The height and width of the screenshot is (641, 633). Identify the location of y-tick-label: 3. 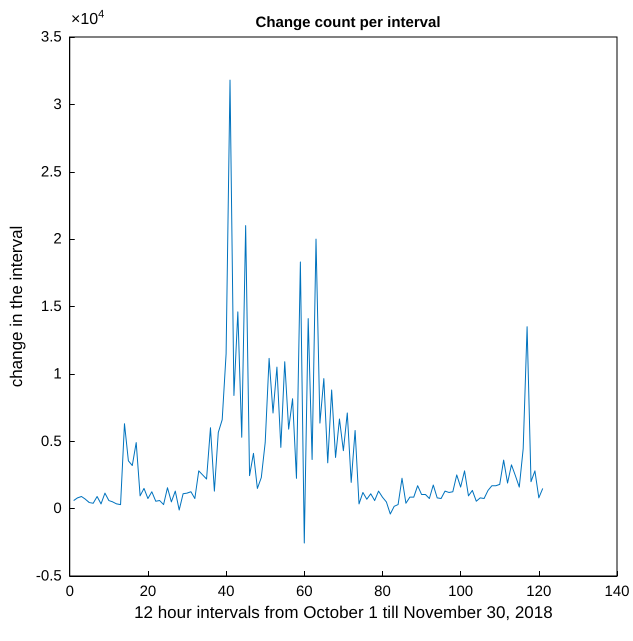
(57, 104).